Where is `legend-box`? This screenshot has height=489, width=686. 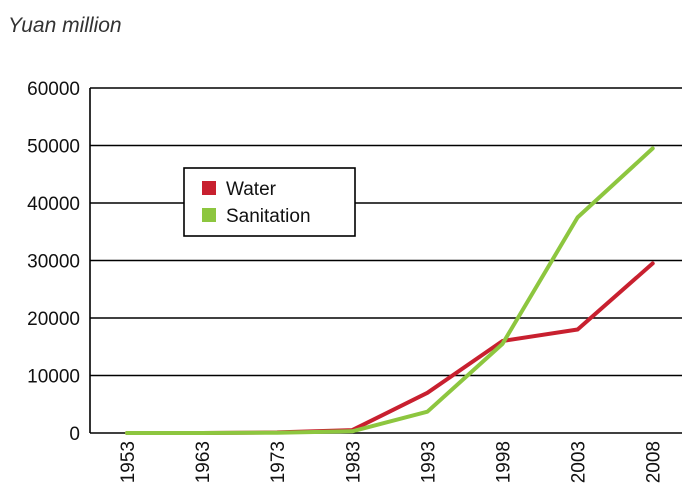
legend-box is located at coordinates (269, 202).